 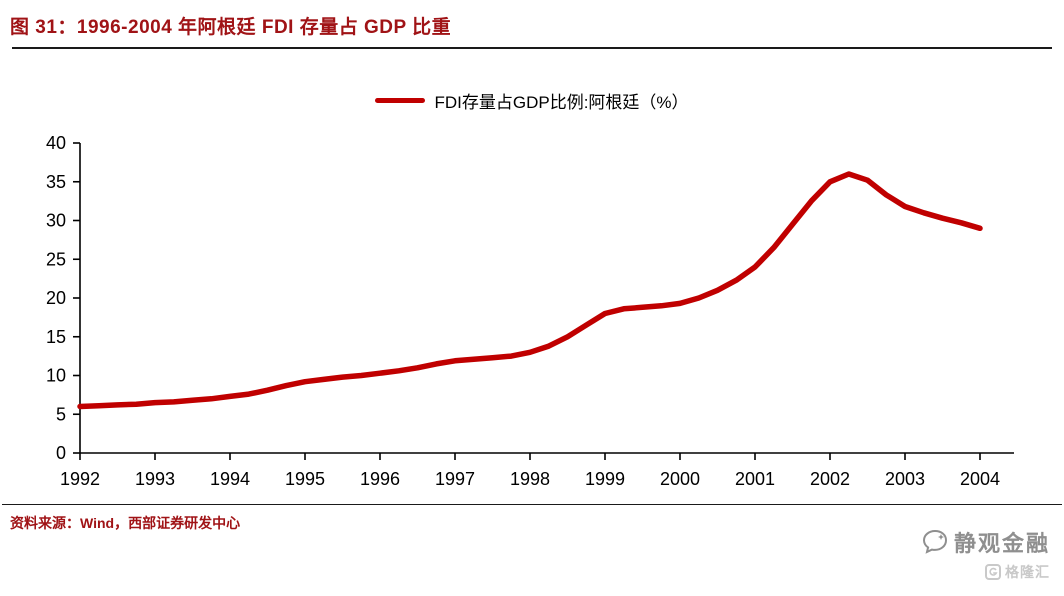 What do you see at coordinates (230, 479) in the screenshot?
I see `x-tick-label: 1994` at bounding box center [230, 479].